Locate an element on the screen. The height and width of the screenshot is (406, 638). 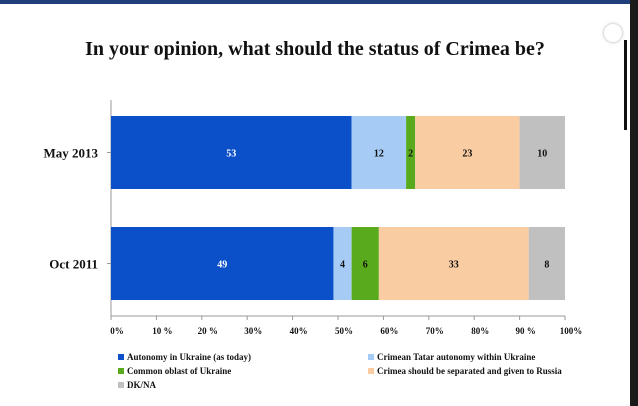
legend-item: DK/NA is located at coordinates (137, 385).